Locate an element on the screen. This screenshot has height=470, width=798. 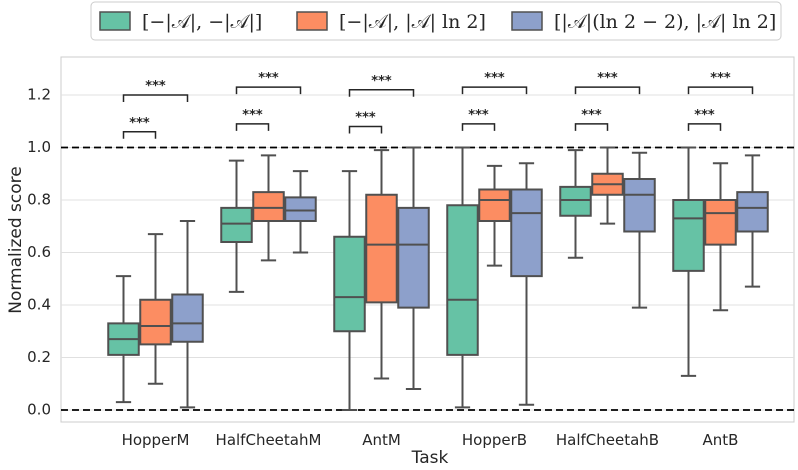
y-tick-labels: 0.0 0.2 0.4 0.6 0.8 1.0 1.2 is located at coordinates (39, 252).